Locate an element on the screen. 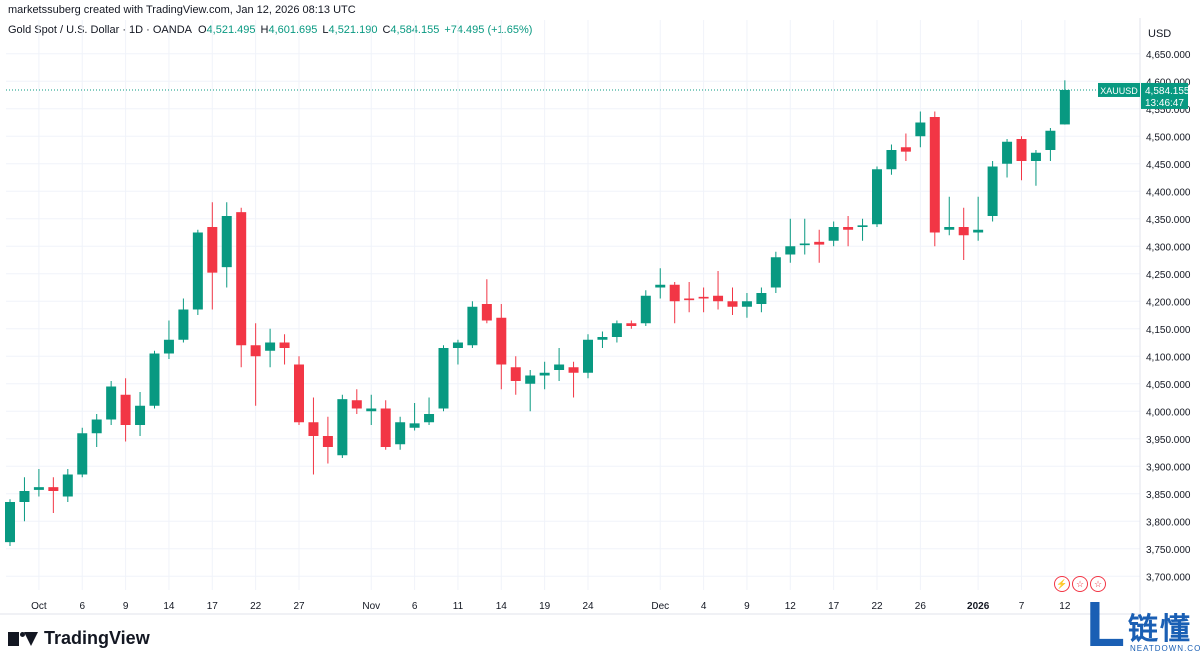  tradingview-logo: TradingView is located at coordinates (79, 638).